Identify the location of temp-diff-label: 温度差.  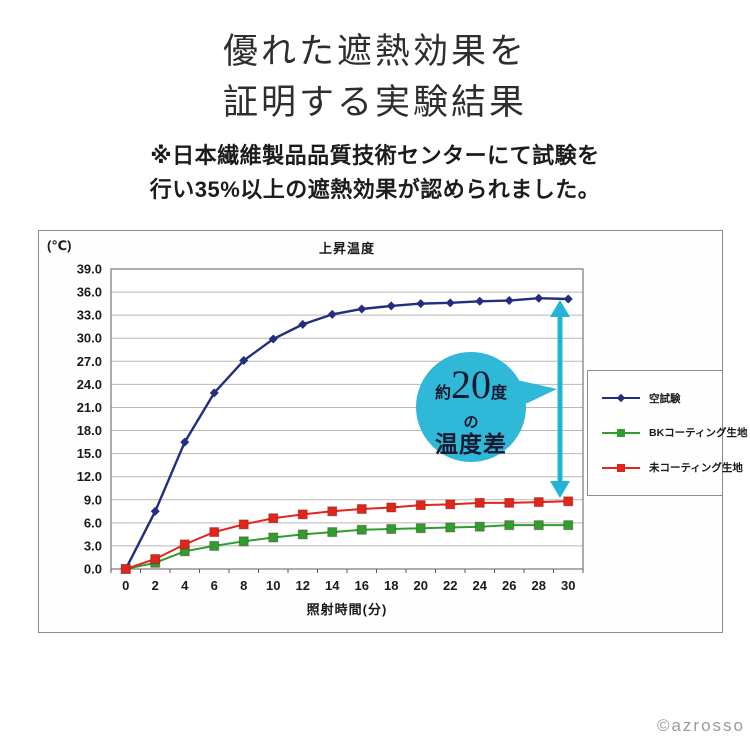
(471, 444).